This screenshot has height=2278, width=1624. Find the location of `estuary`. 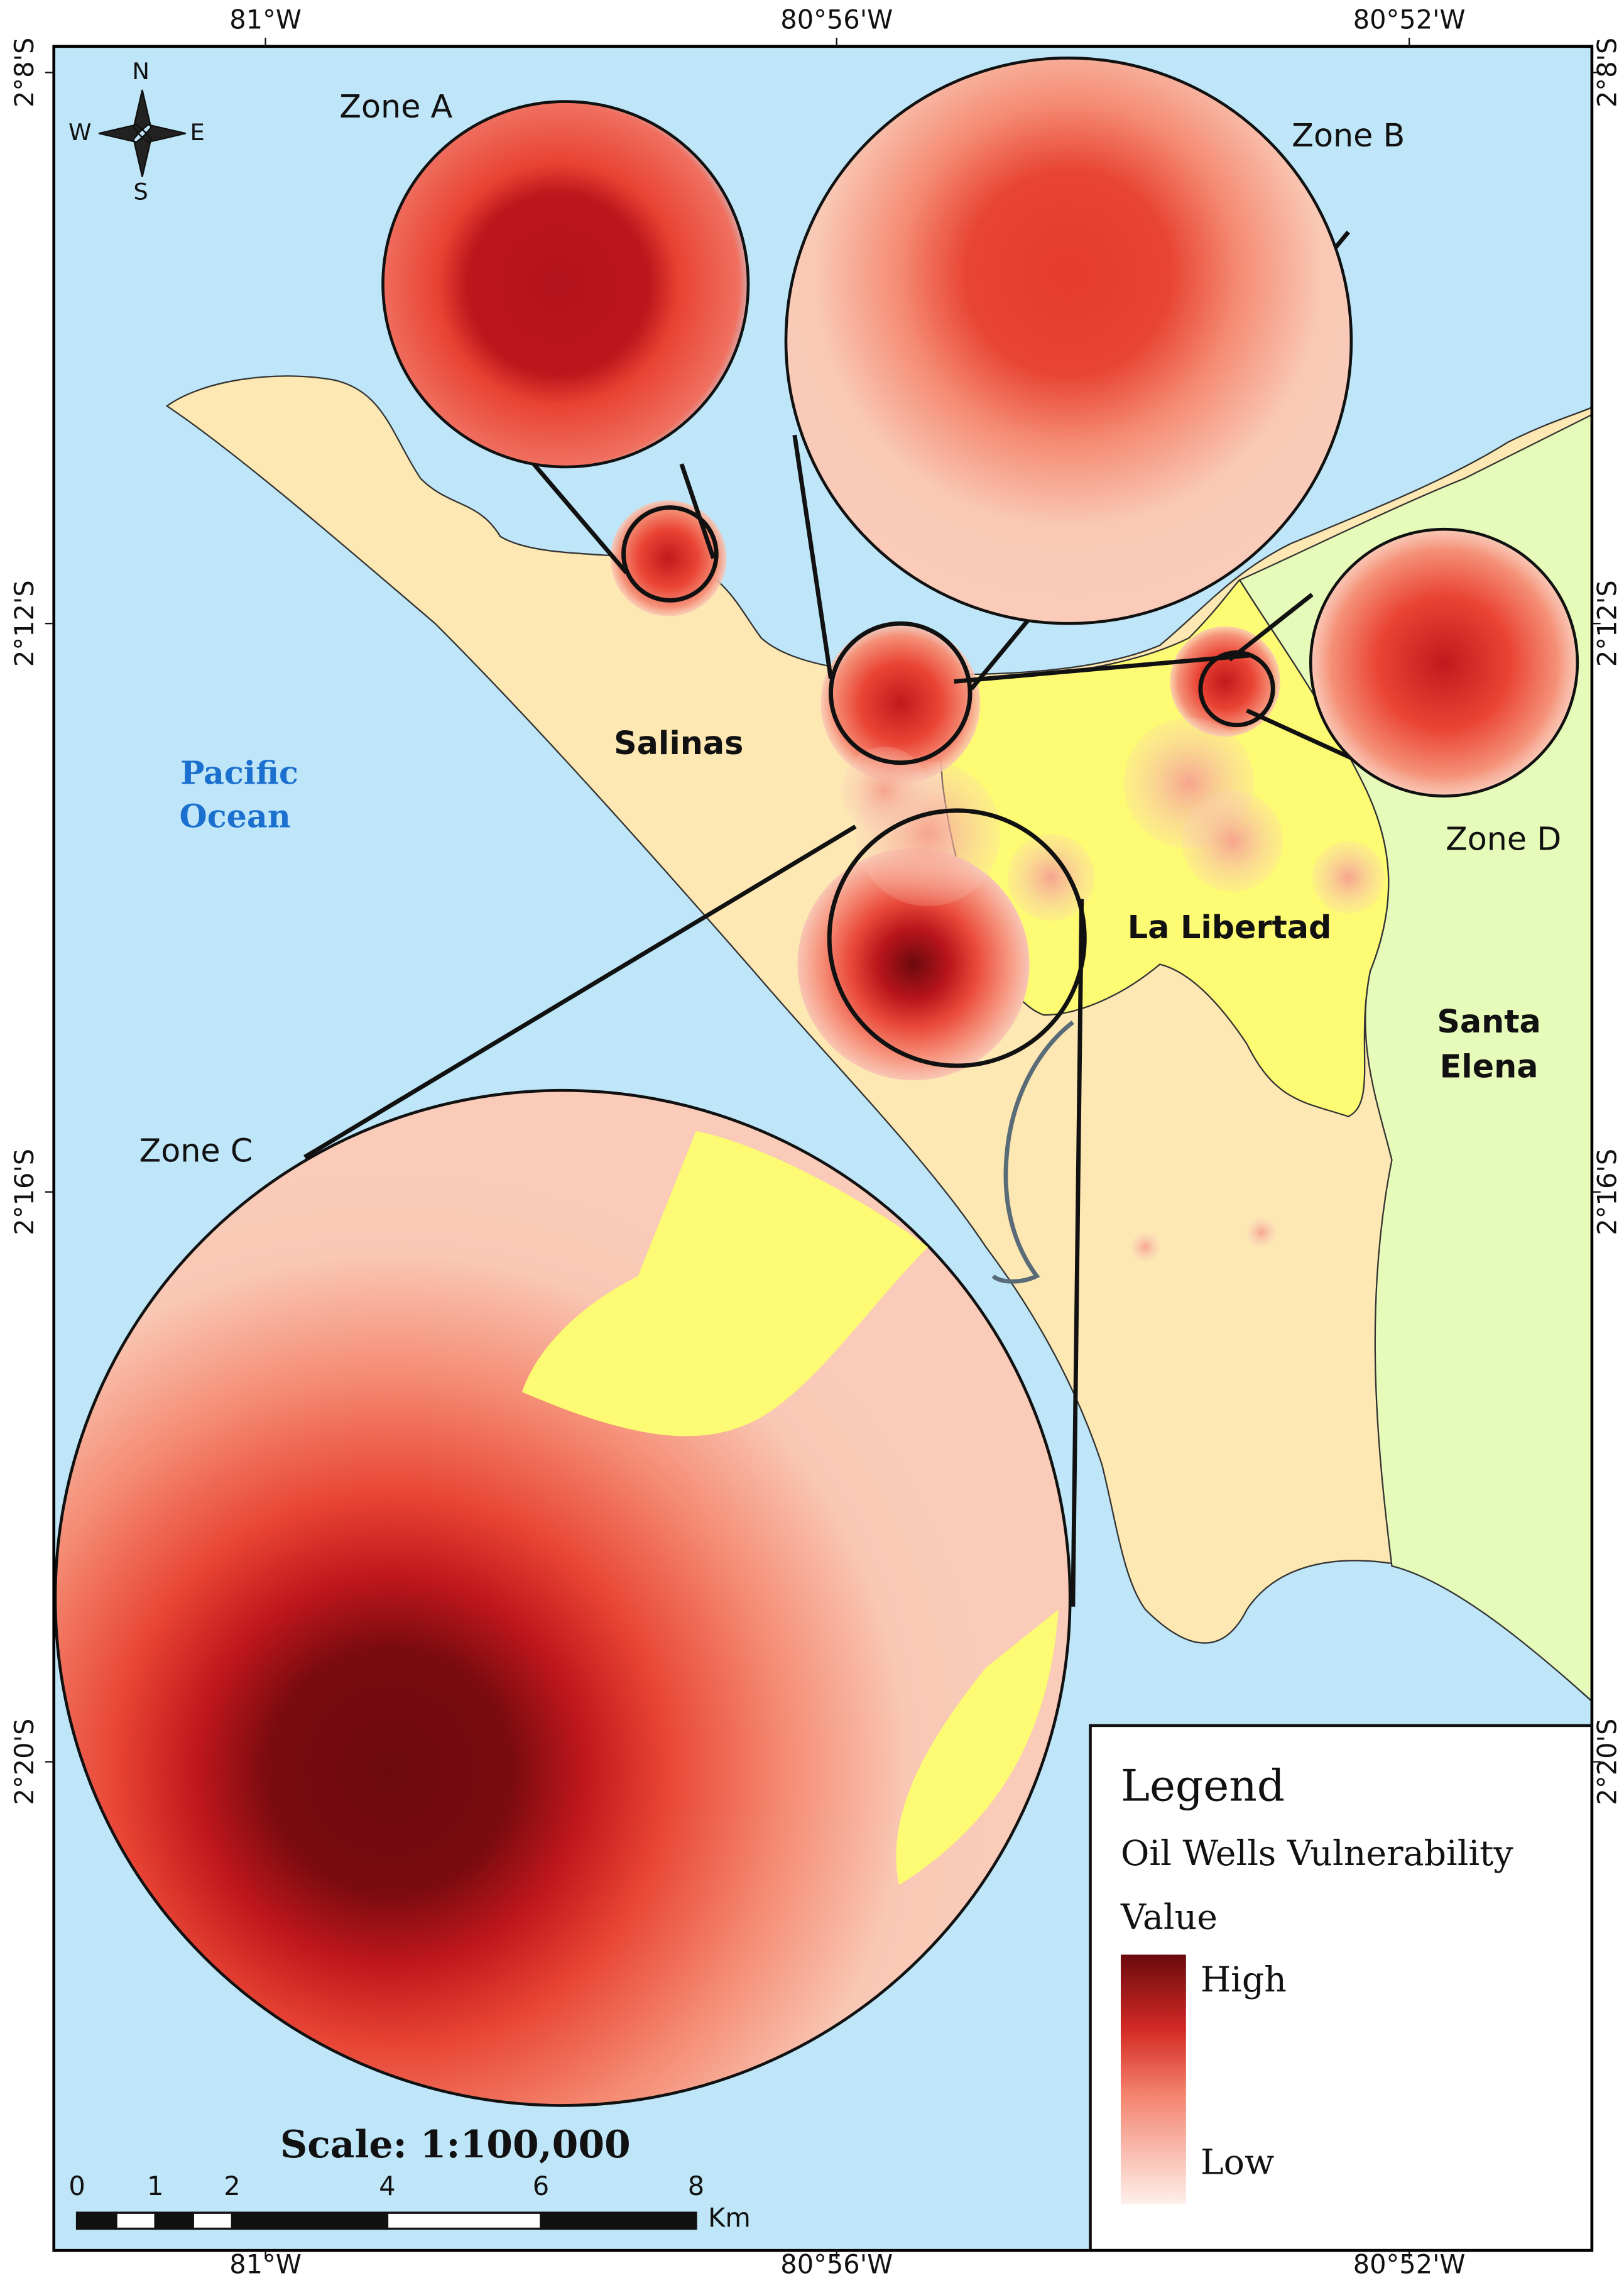

estuary is located at coordinates (1032, 1152).